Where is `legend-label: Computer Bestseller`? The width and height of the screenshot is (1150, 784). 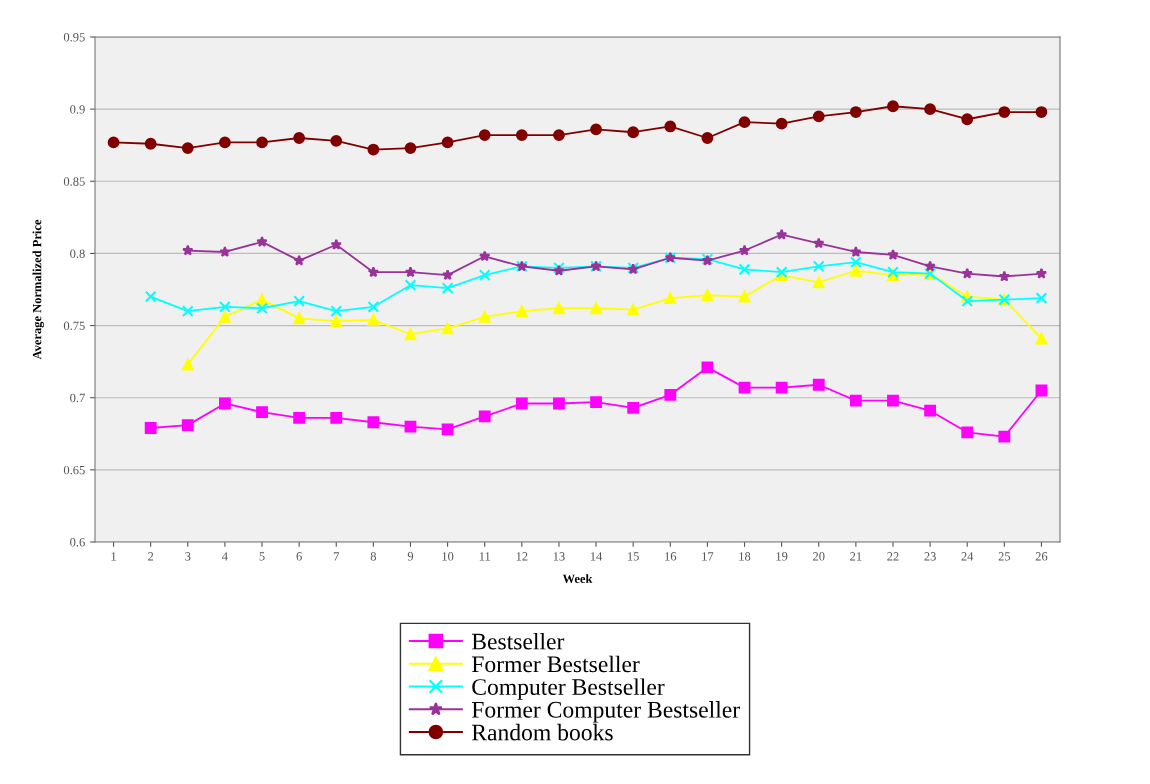
legend-label: Computer Bestseller is located at coordinates (568, 689).